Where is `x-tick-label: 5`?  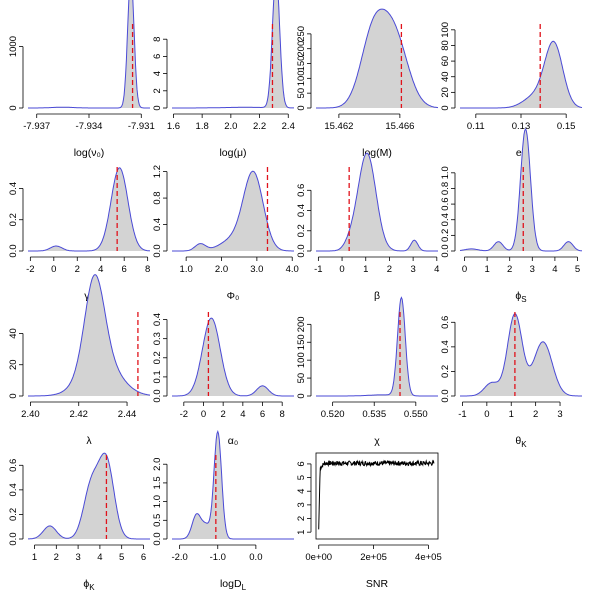 x-tick-label: 5 is located at coordinates (121, 557).